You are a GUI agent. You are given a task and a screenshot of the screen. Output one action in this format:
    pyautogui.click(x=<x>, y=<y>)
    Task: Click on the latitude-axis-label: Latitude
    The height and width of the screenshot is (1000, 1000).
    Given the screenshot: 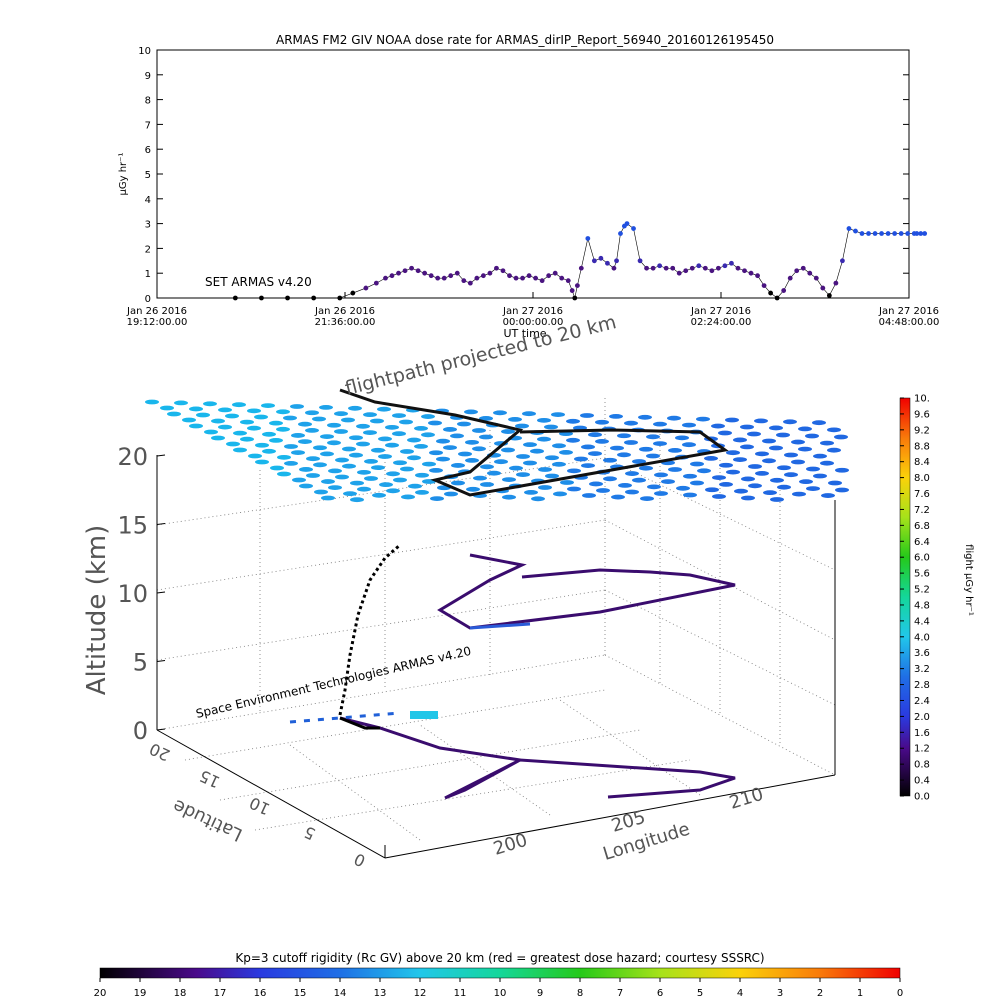 What is the action you would take?
    pyautogui.click(x=208, y=820)
    